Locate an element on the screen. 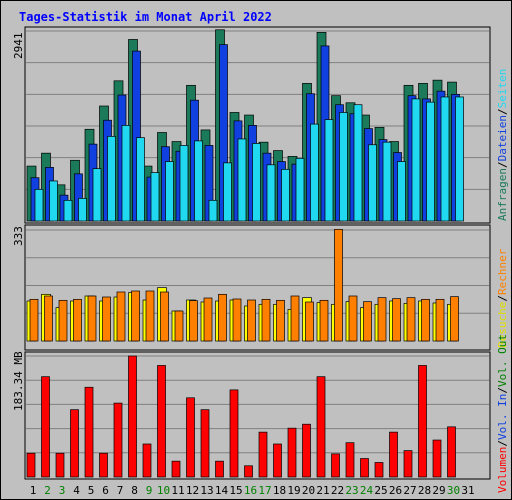  day-label-30: 30 is located at coordinates (453, 490).